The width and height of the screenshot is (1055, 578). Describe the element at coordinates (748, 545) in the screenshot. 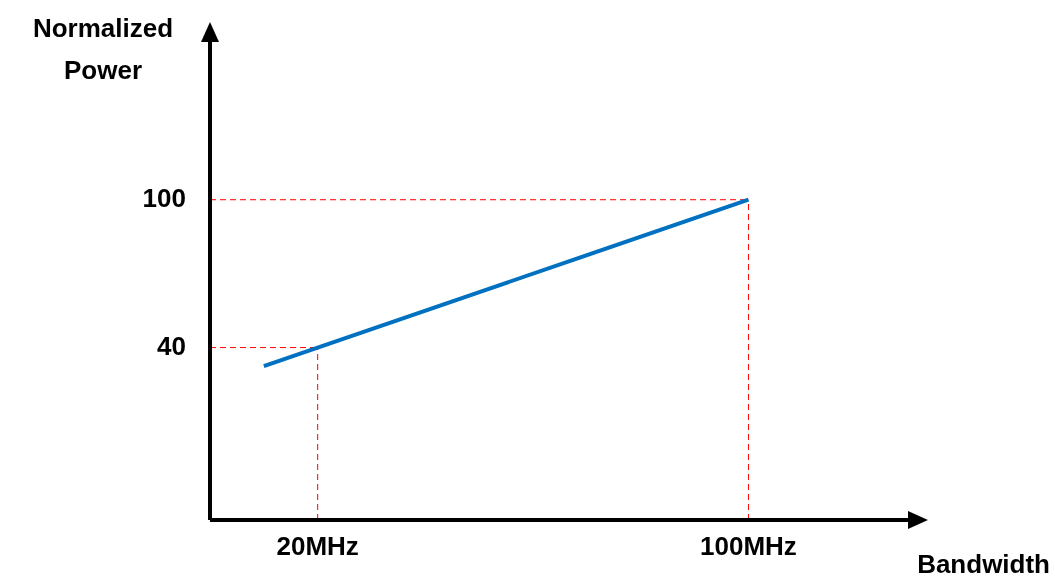

I see `x-tick-label: 100MHz` at that location.